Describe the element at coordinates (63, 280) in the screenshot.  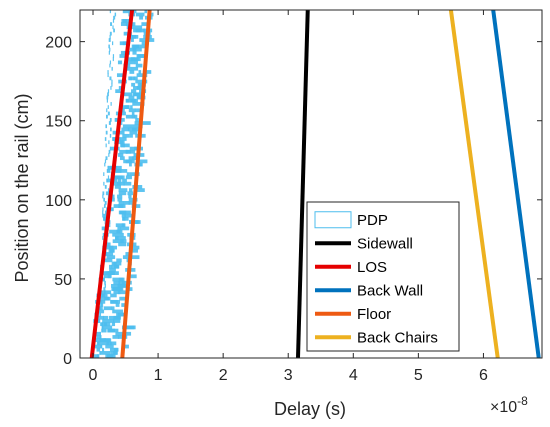
I see `y-tick-label: 50` at that location.